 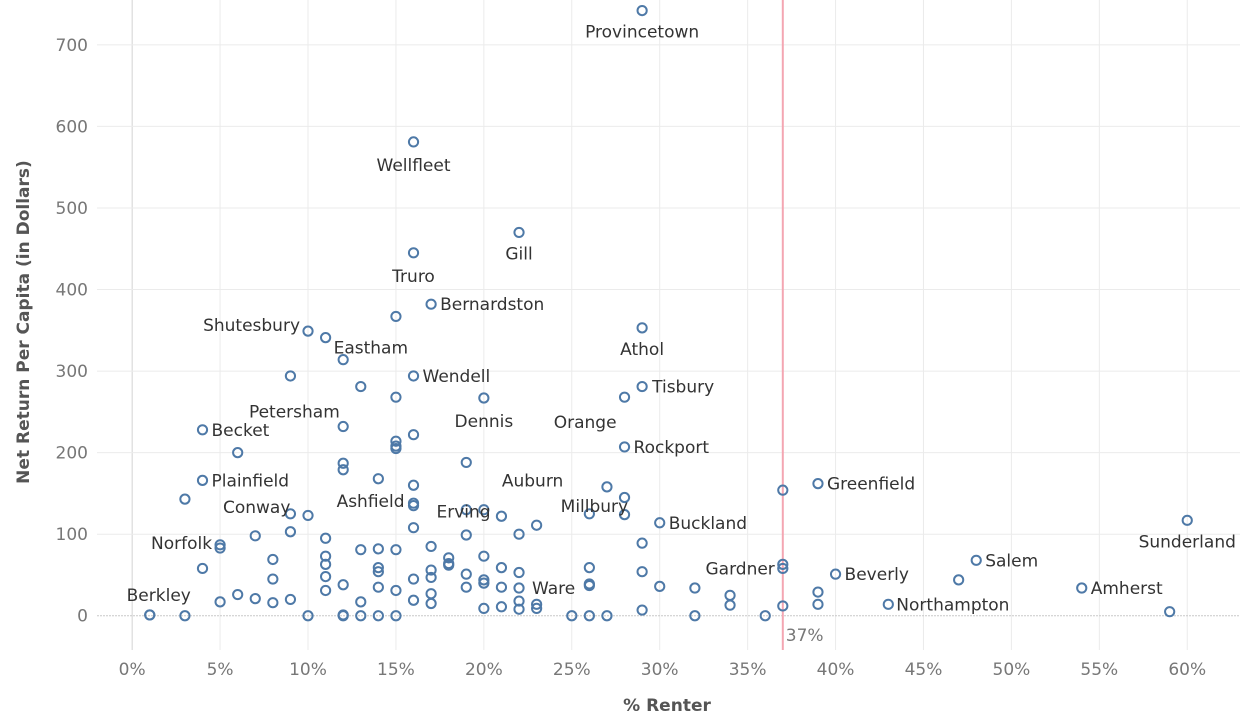 I want to click on point-label: Erving, so click(x=464, y=512).